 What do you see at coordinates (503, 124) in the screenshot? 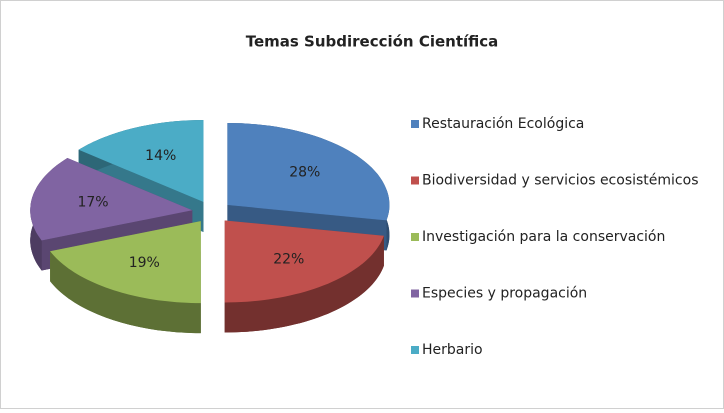
I see `legend-label: Restauración Ecológica` at bounding box center [503, 124].